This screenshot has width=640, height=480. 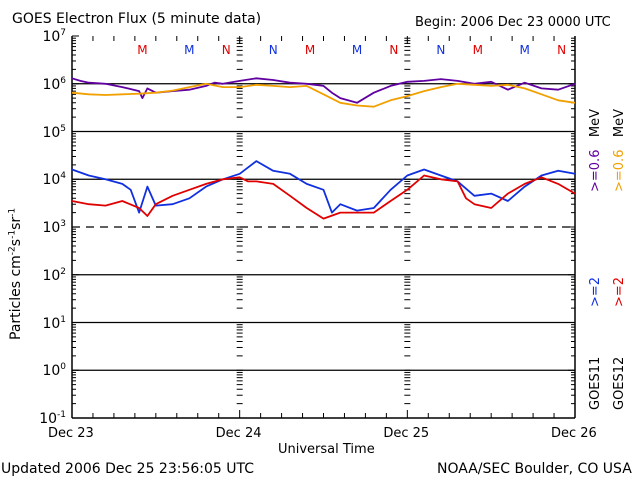 I want to click on legend-goes12-low: >=2, so click(x=619, y=291).